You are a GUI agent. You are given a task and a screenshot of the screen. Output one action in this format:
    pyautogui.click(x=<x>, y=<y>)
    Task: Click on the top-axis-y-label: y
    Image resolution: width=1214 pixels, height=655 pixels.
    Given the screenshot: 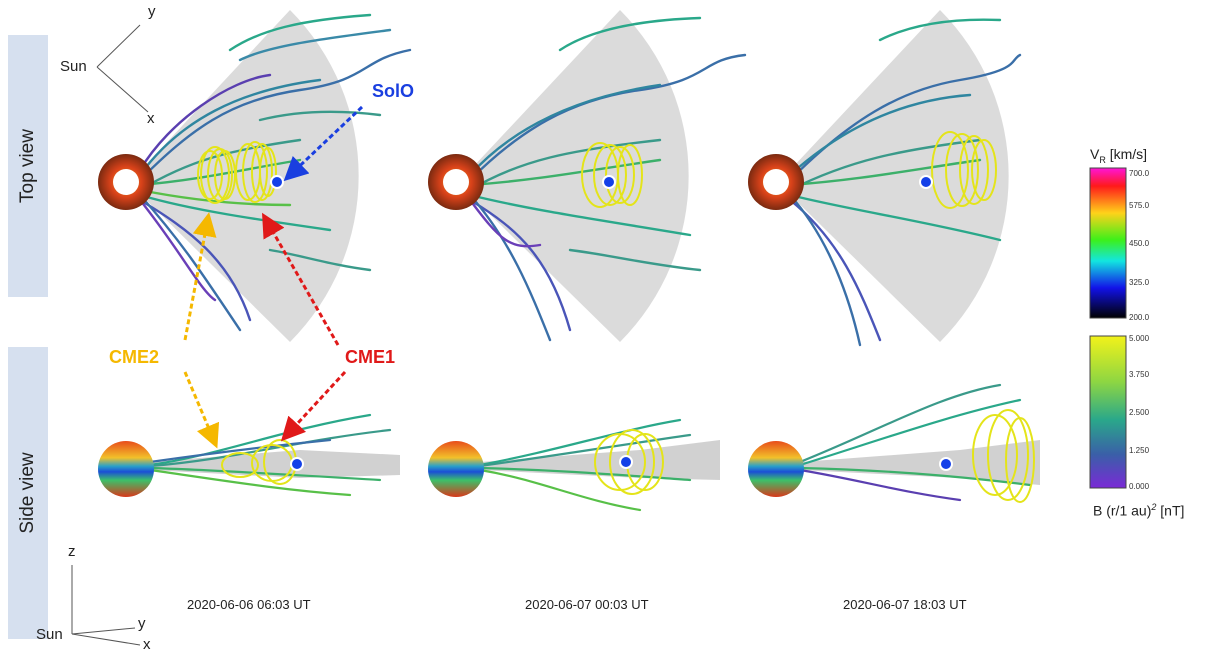 What is the action you would take?
    pyautogui.click(x=152, y=11)
    